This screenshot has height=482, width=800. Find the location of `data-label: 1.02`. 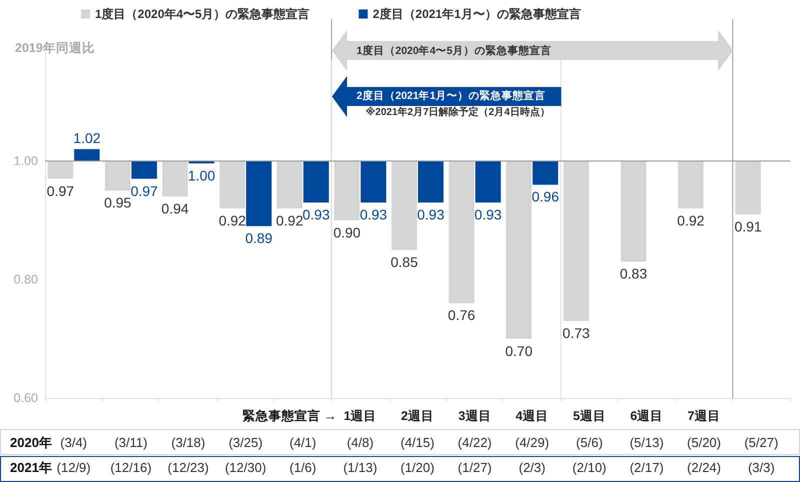

data-label: 1.02 is located at coordinates (87, 138).